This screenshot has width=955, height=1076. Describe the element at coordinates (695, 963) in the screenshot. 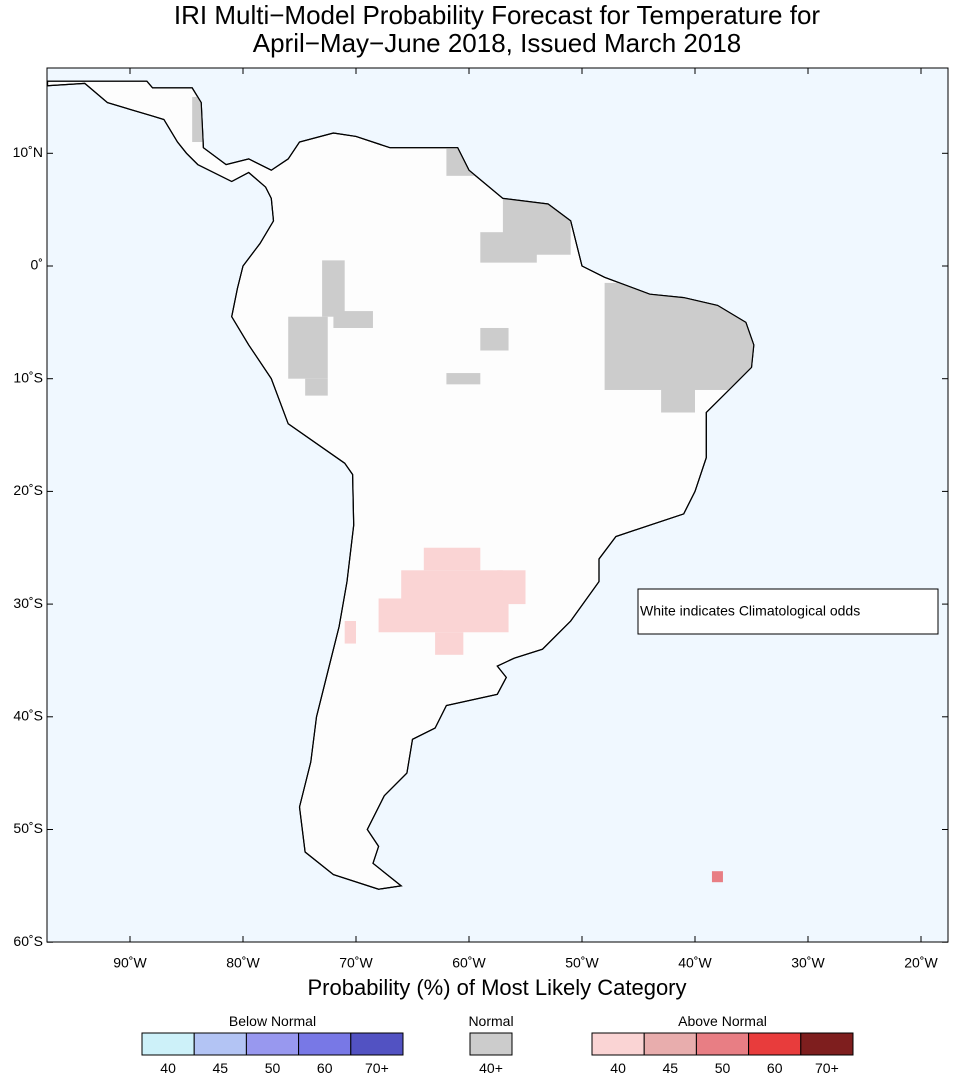

I see `lon-tick-label: 40˚W` at that location.